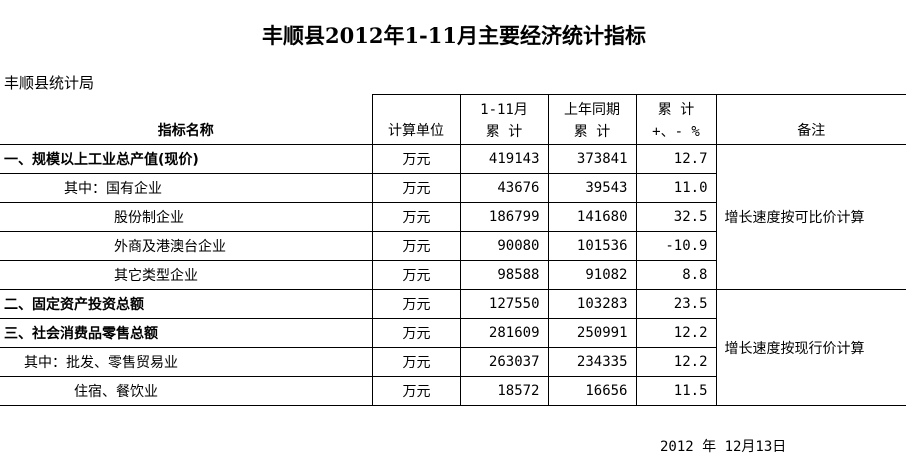  Describe the element at coordinates (592, 159) in the screenshot. I see `row-prev: 373841` at that location.